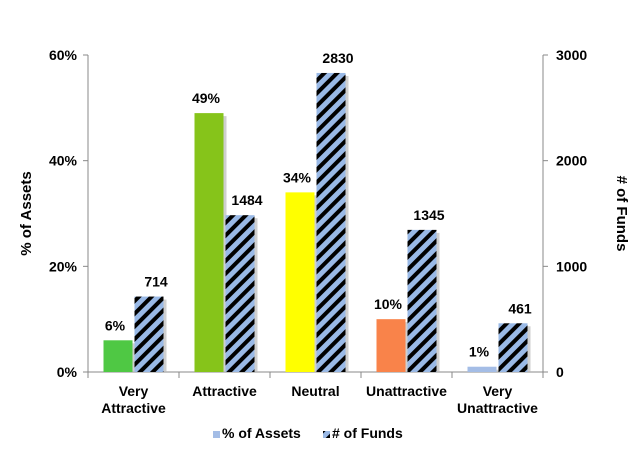 This screenshot has height=463, width=630. Describe the element at coordinates (571, 161) in the screenshot. I see `right-tick-label: 2000` at that location.